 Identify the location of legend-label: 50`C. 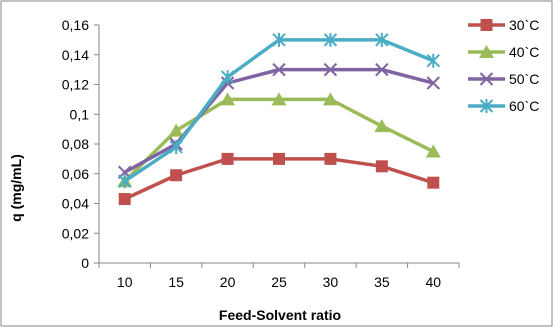
(524, 79).